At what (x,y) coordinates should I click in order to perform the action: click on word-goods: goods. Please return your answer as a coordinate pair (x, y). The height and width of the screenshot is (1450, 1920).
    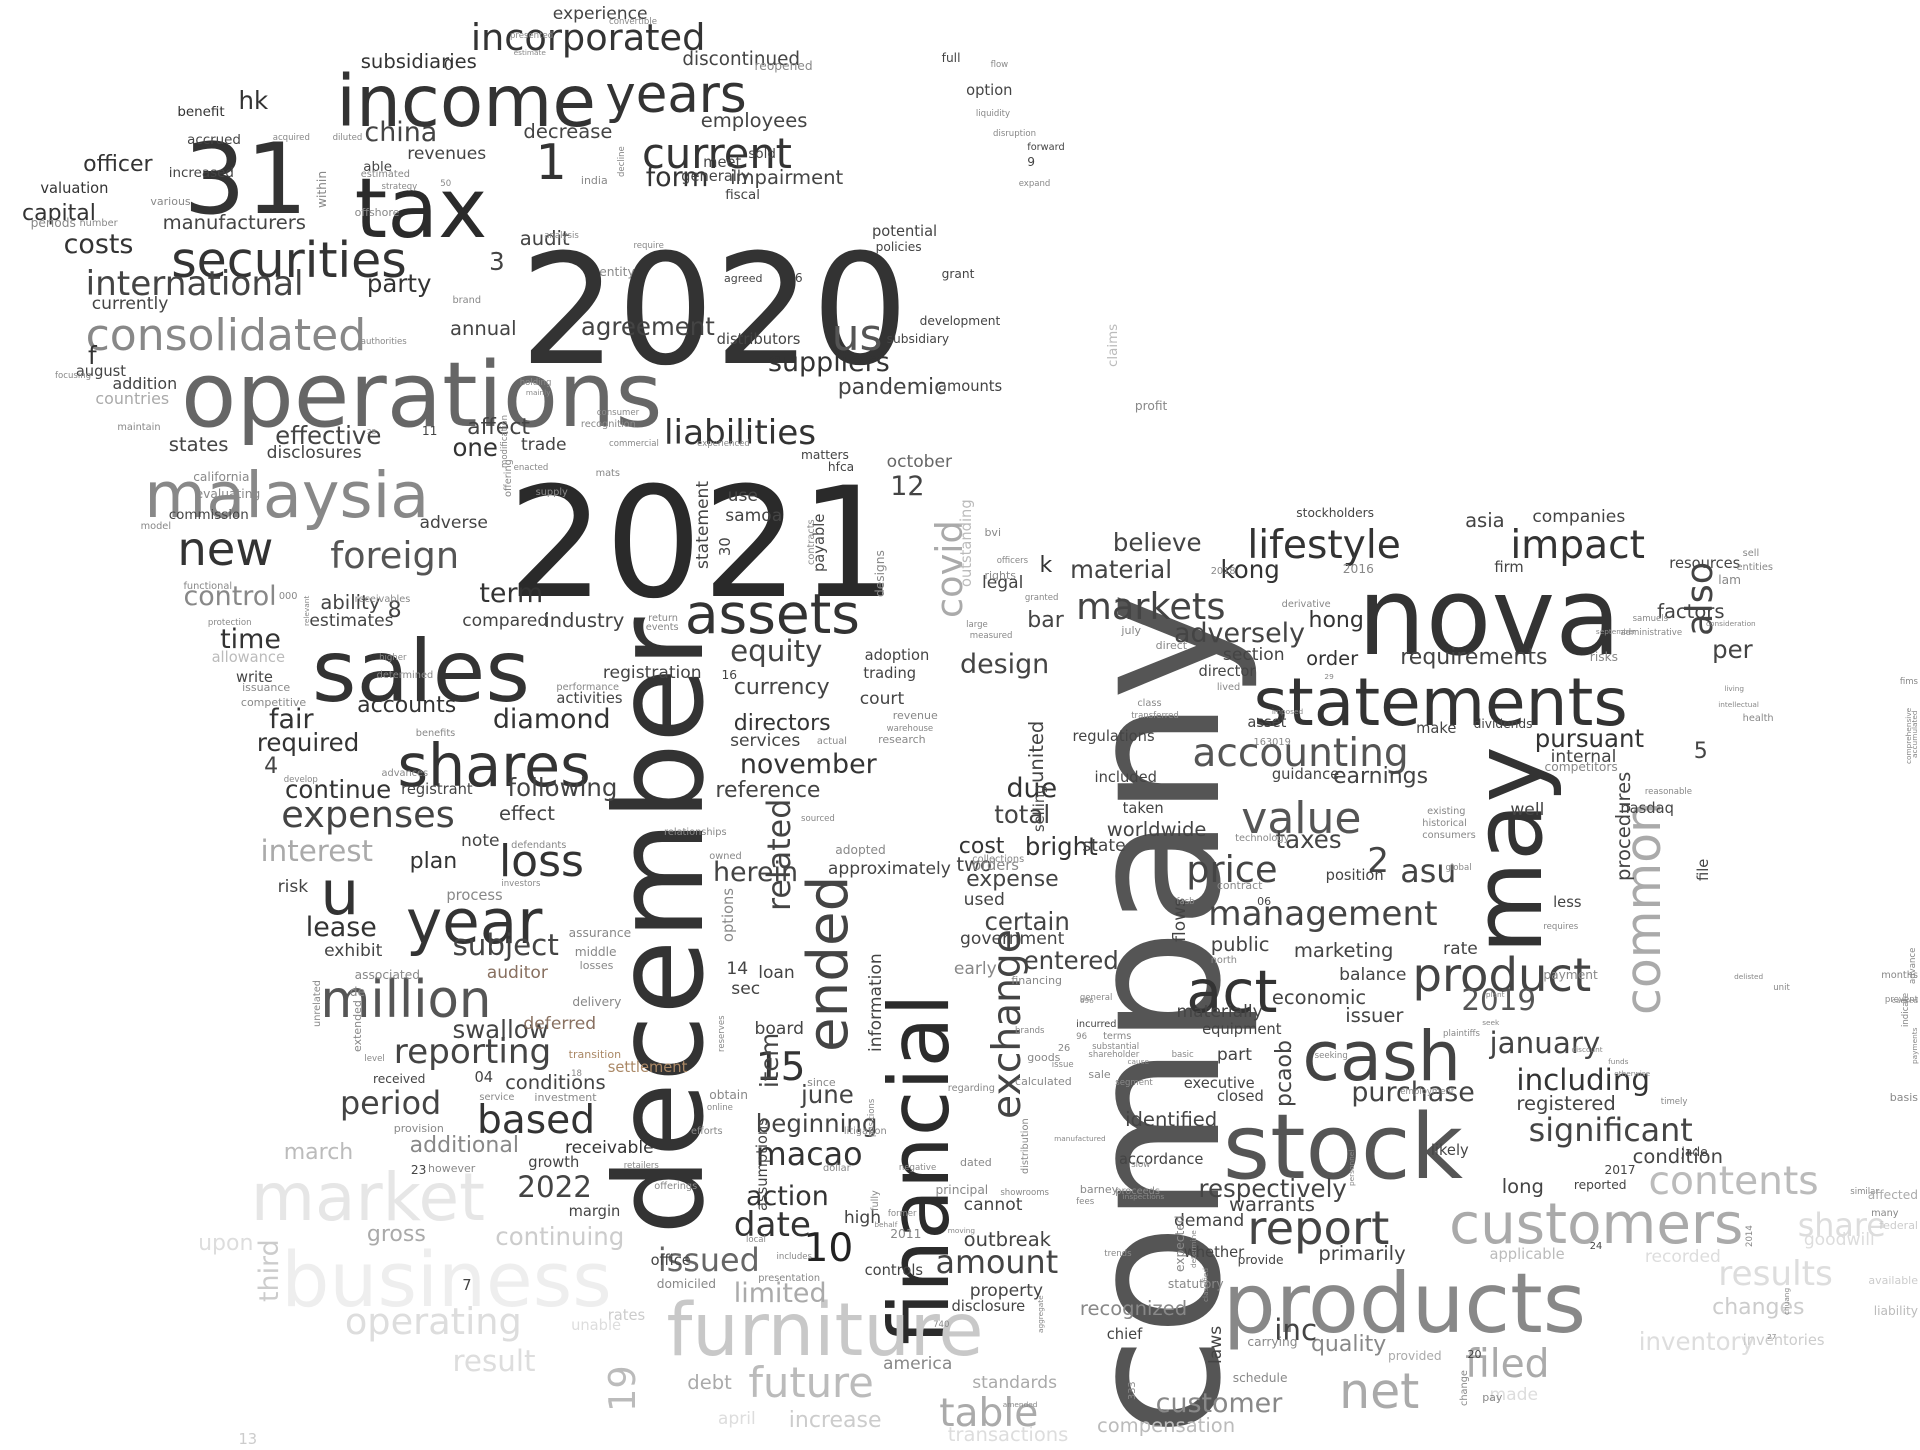
    Looking at the image, I should click on (1044, 1057).